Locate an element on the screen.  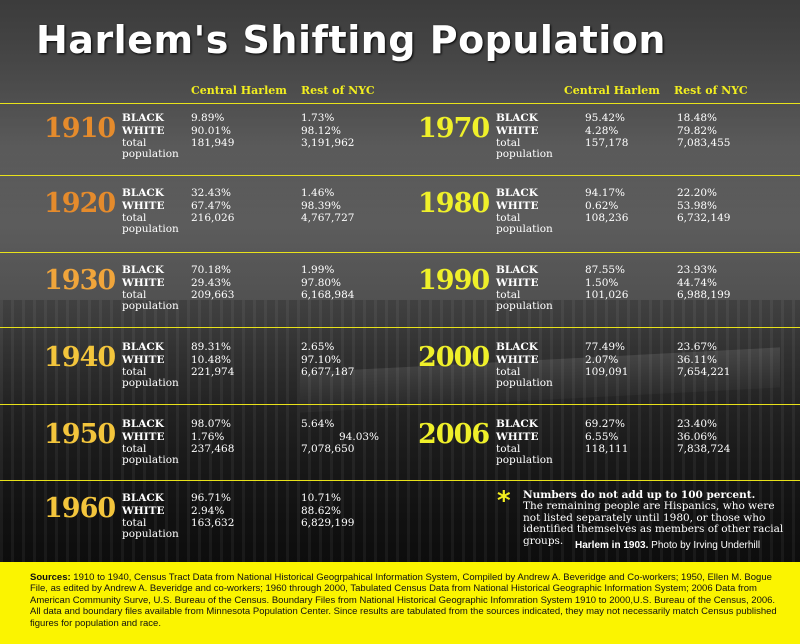
central-white-value: 0.62% is located at coordinates (602, 206).